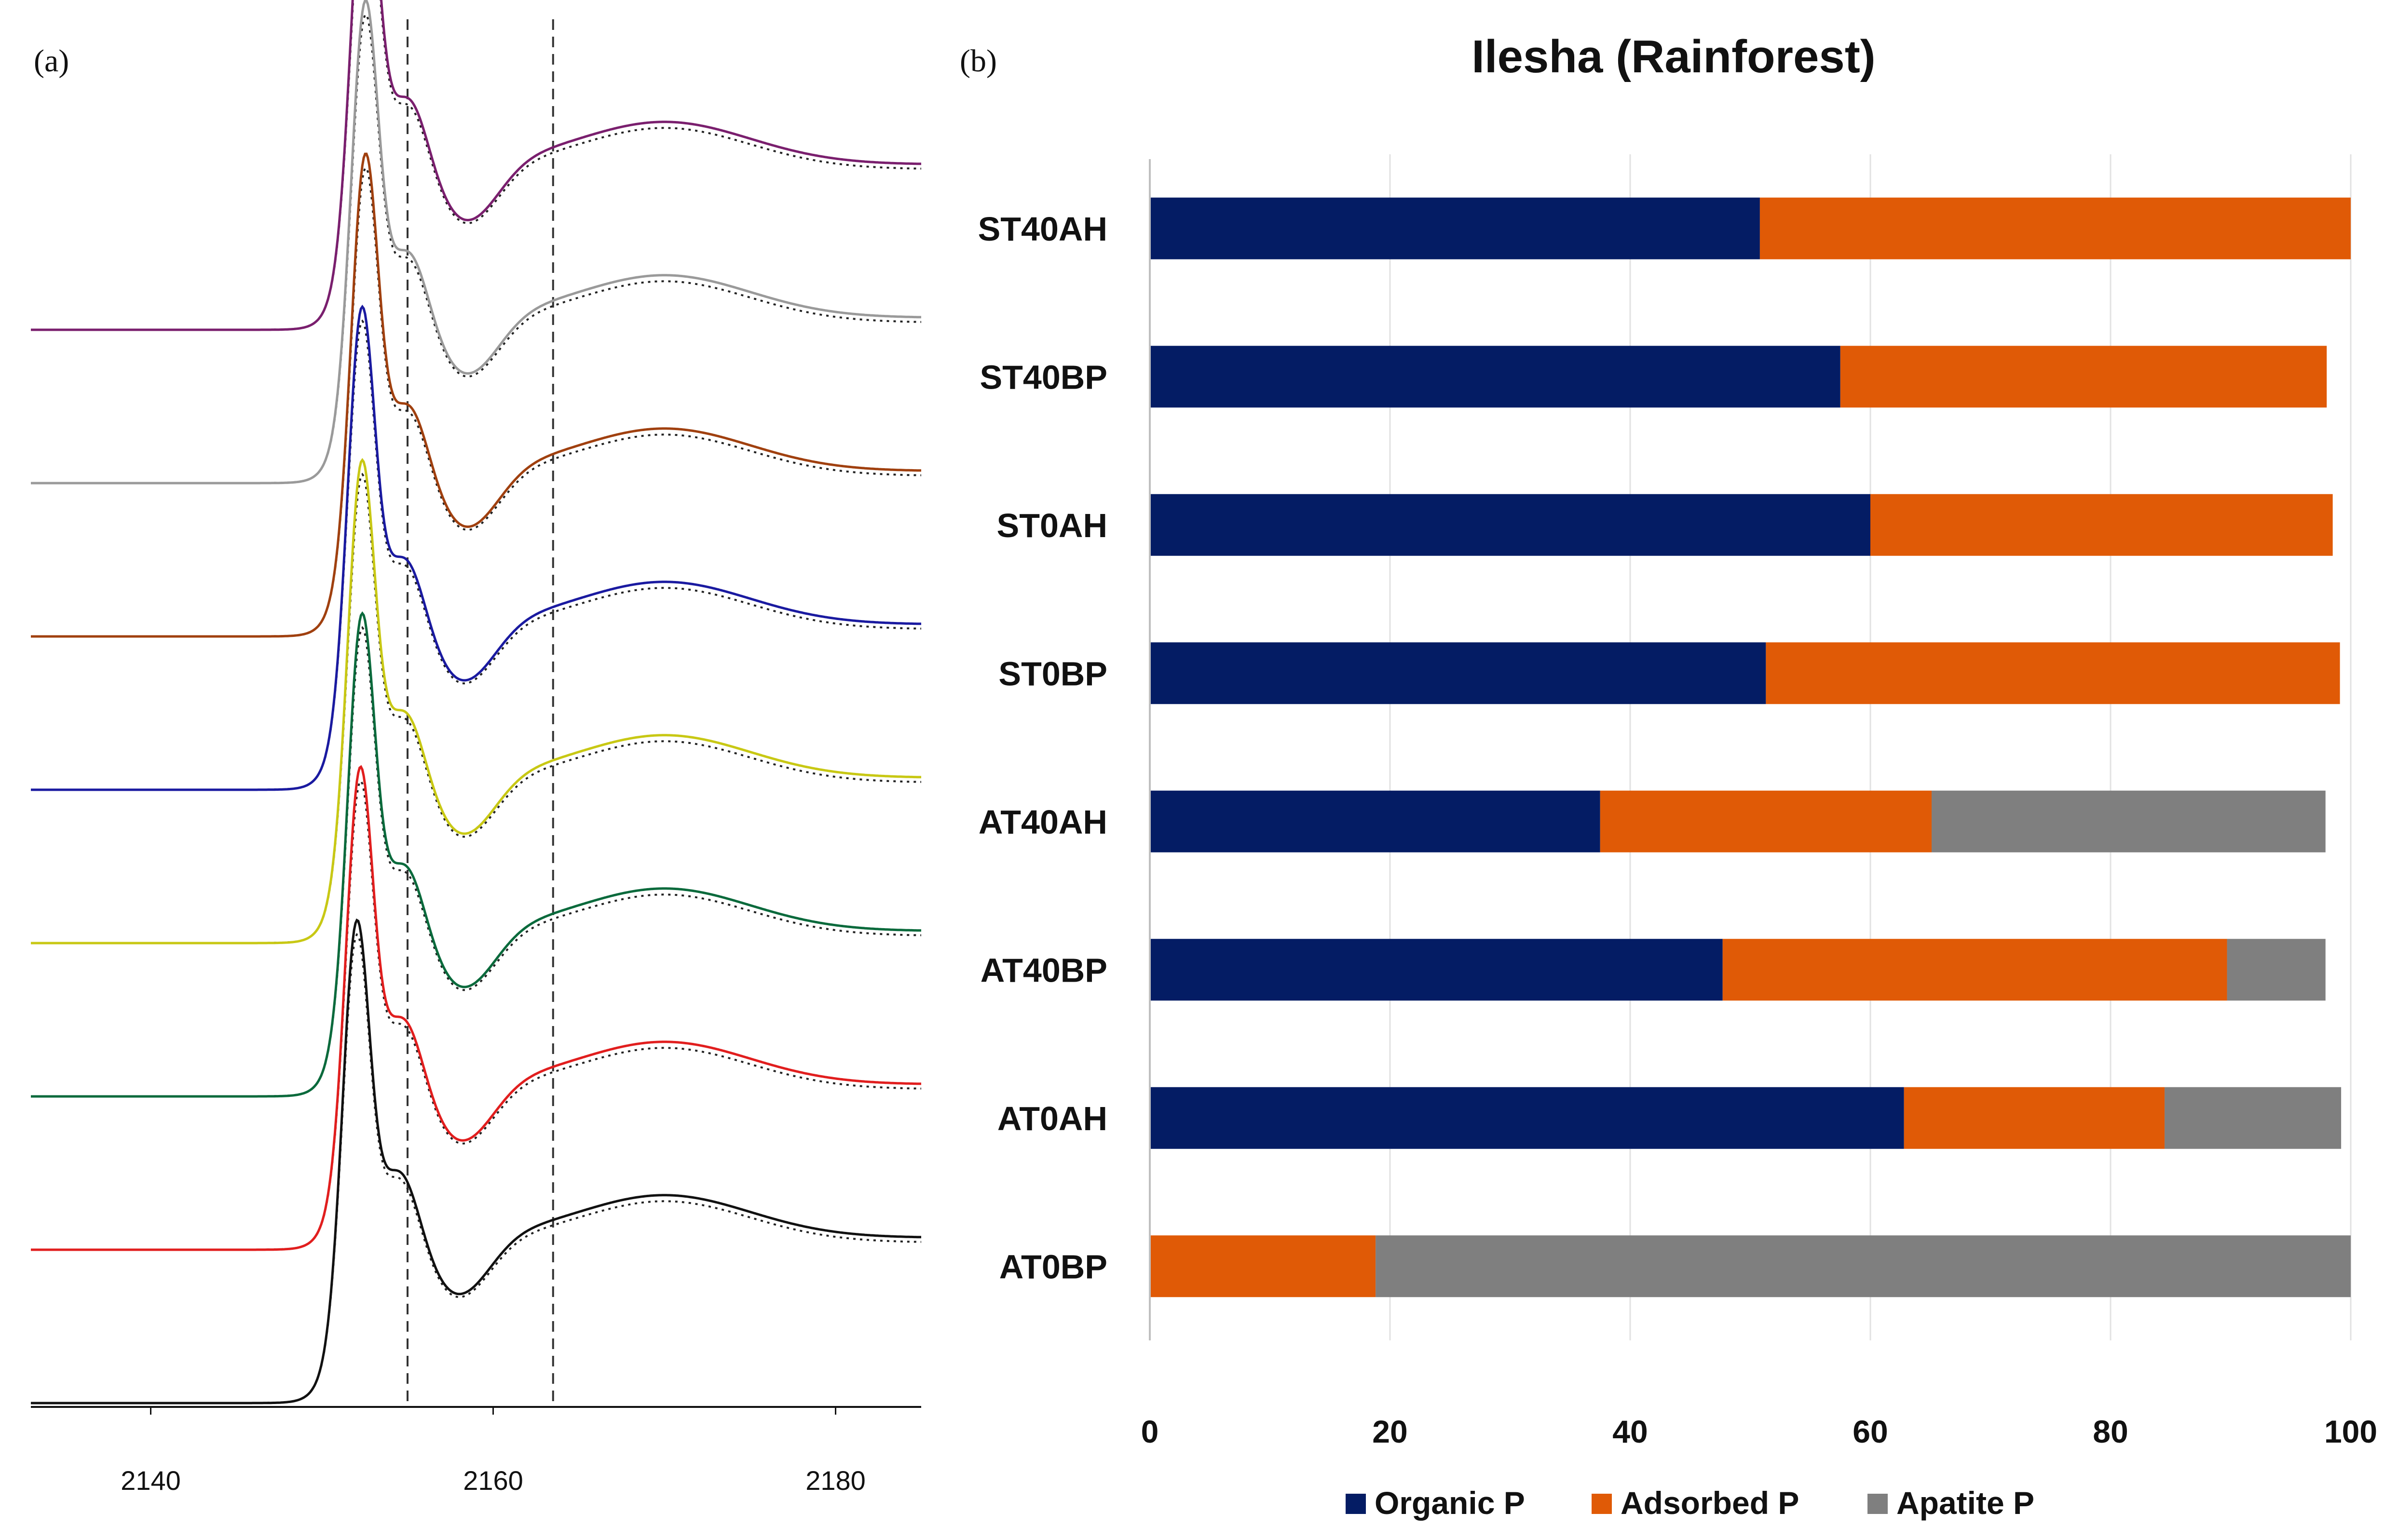 The height and width of the screenshot is (1540, 2398). What do you see at coordinates (1759, 1431) in the screenshot?
I see `panel-b-x-ticks: 0 20 40 60 80 100` at bounding box center [1759, 1431].